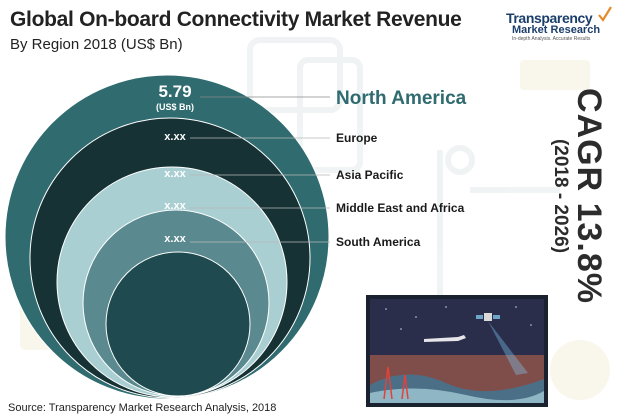 This screenshot has width=620, height=420. Describe the element at coordinates (589, 196) in the screenshot. I see `cagr-label: CAGR 13.8%` at that location.